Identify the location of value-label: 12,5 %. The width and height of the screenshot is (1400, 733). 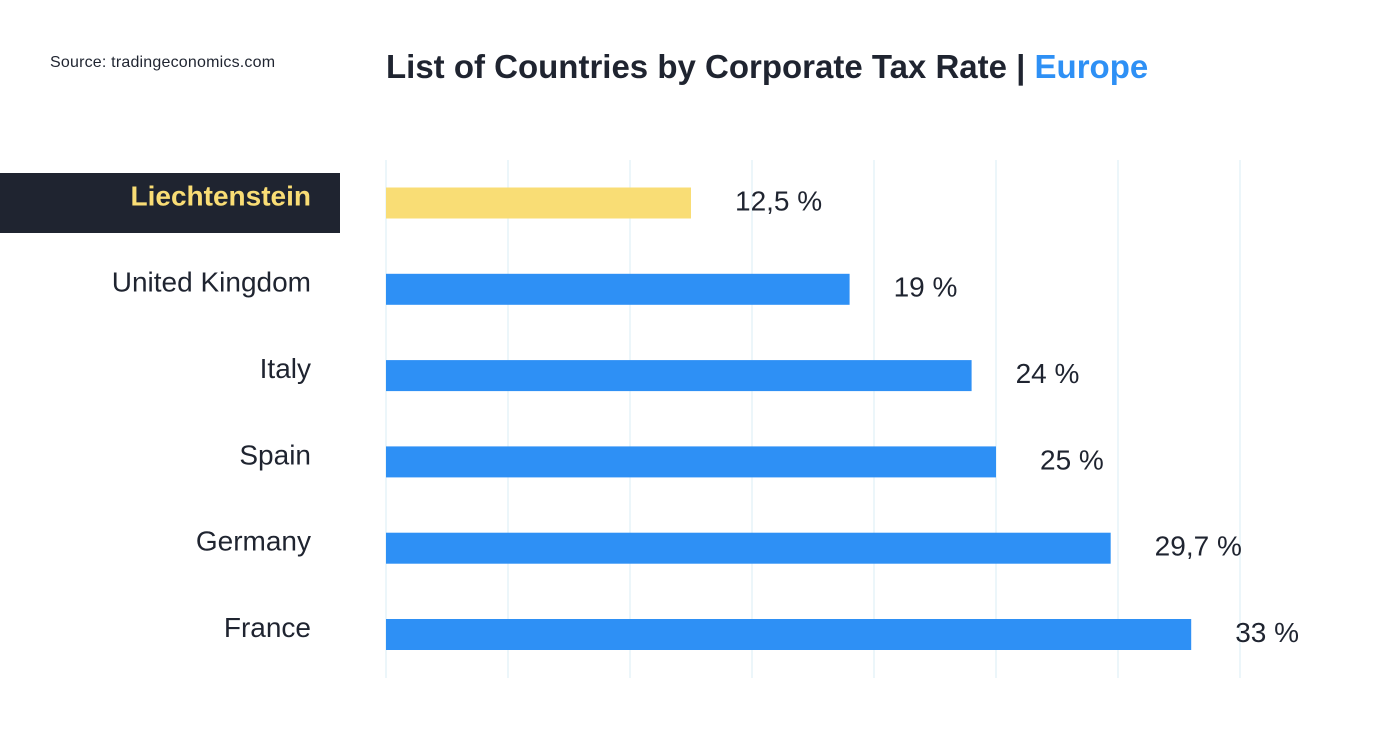
(778, 200).